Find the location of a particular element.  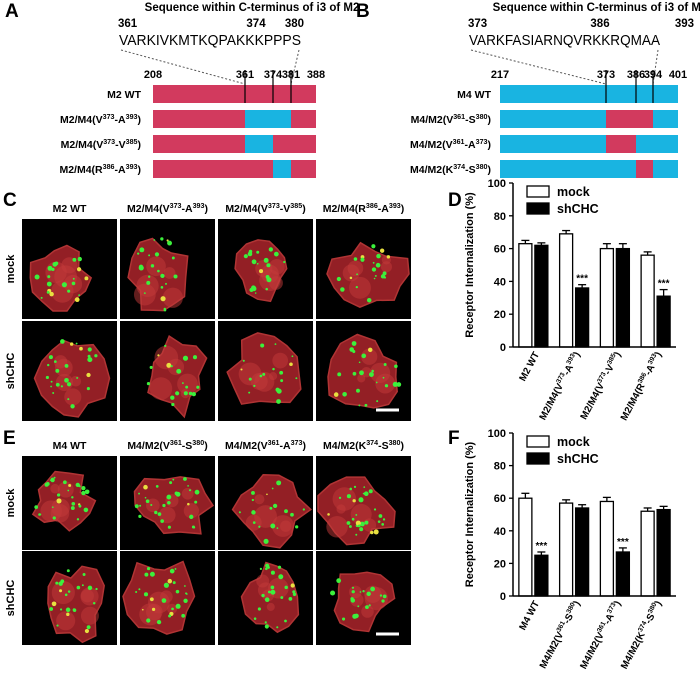

y-tick-label: 0 is located at coordinates (503, 597).